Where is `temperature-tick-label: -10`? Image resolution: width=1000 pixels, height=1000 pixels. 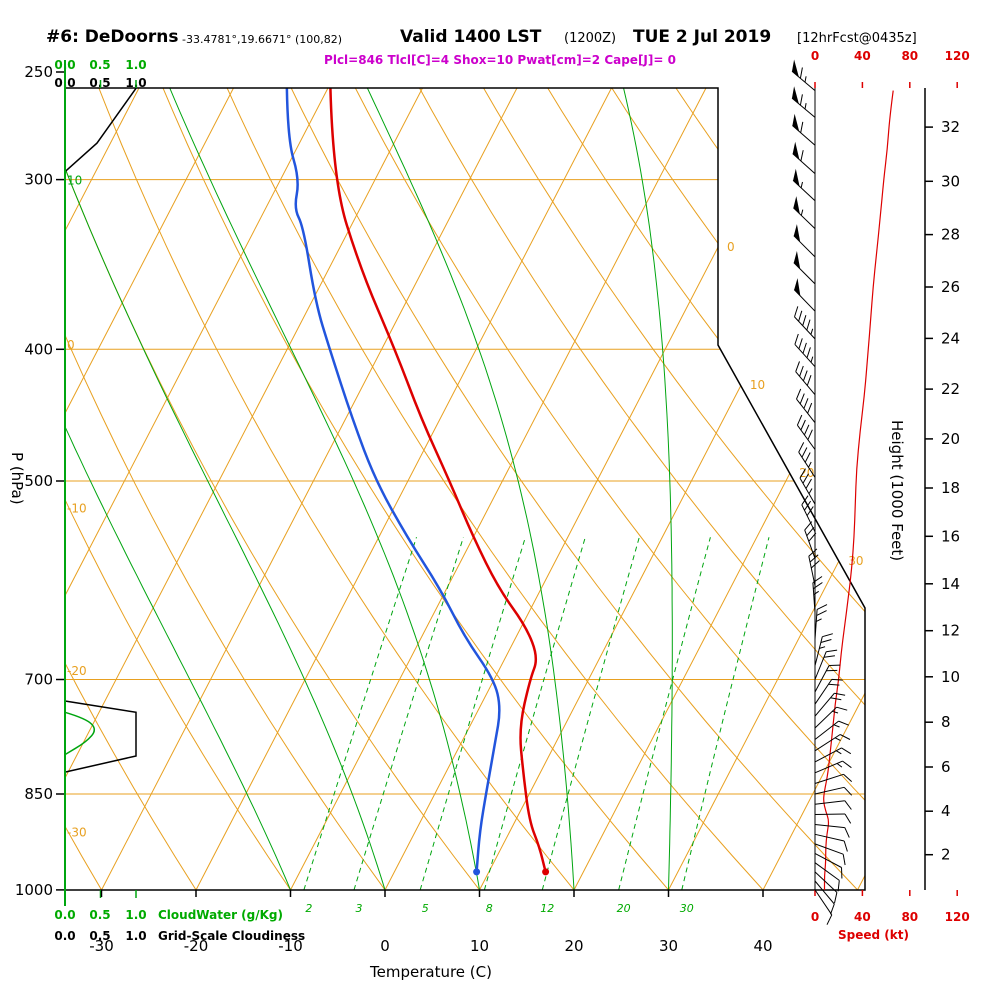 temperature-tick-label: -10 is located at coordinates (290, 946).